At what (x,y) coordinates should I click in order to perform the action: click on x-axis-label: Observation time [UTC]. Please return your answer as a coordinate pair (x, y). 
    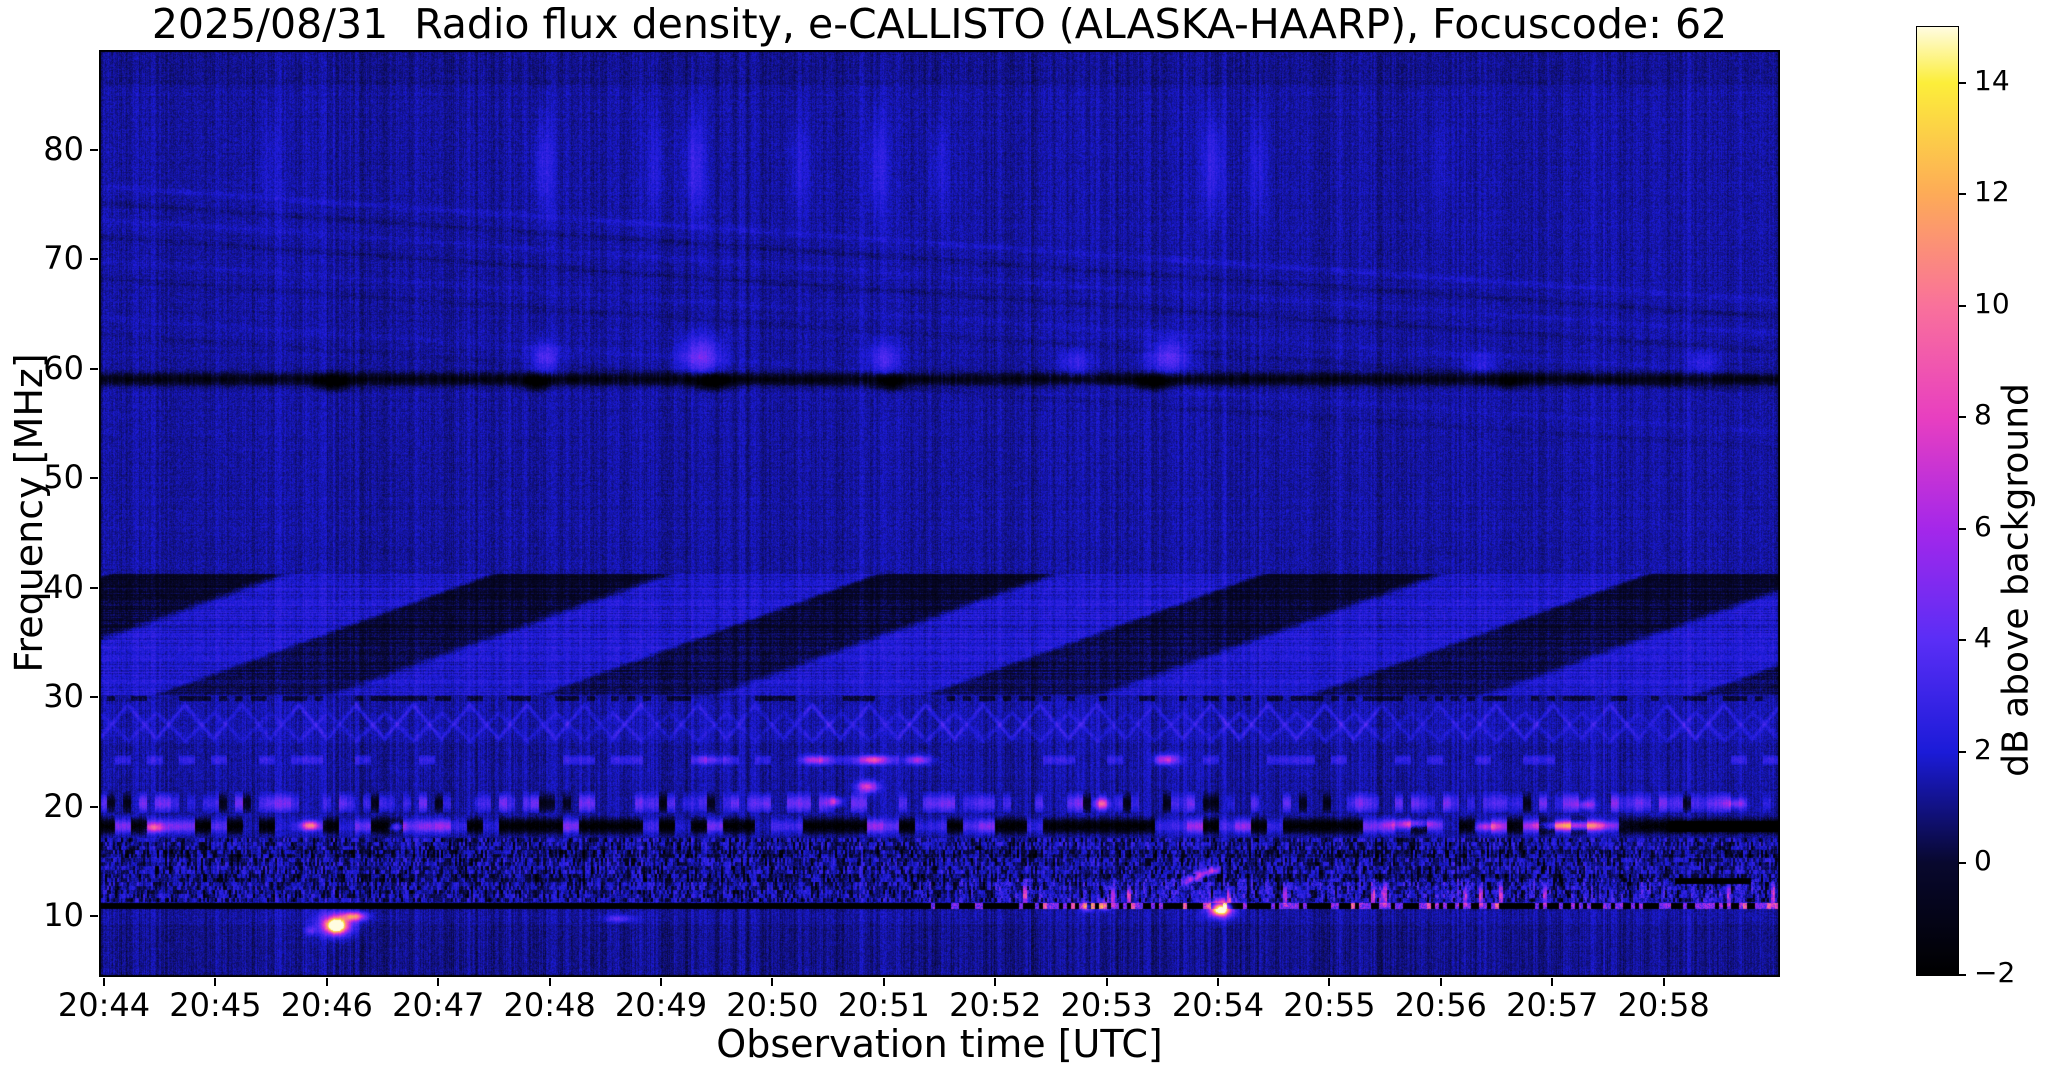
    Looking at the image, I should click on (939, 1044).